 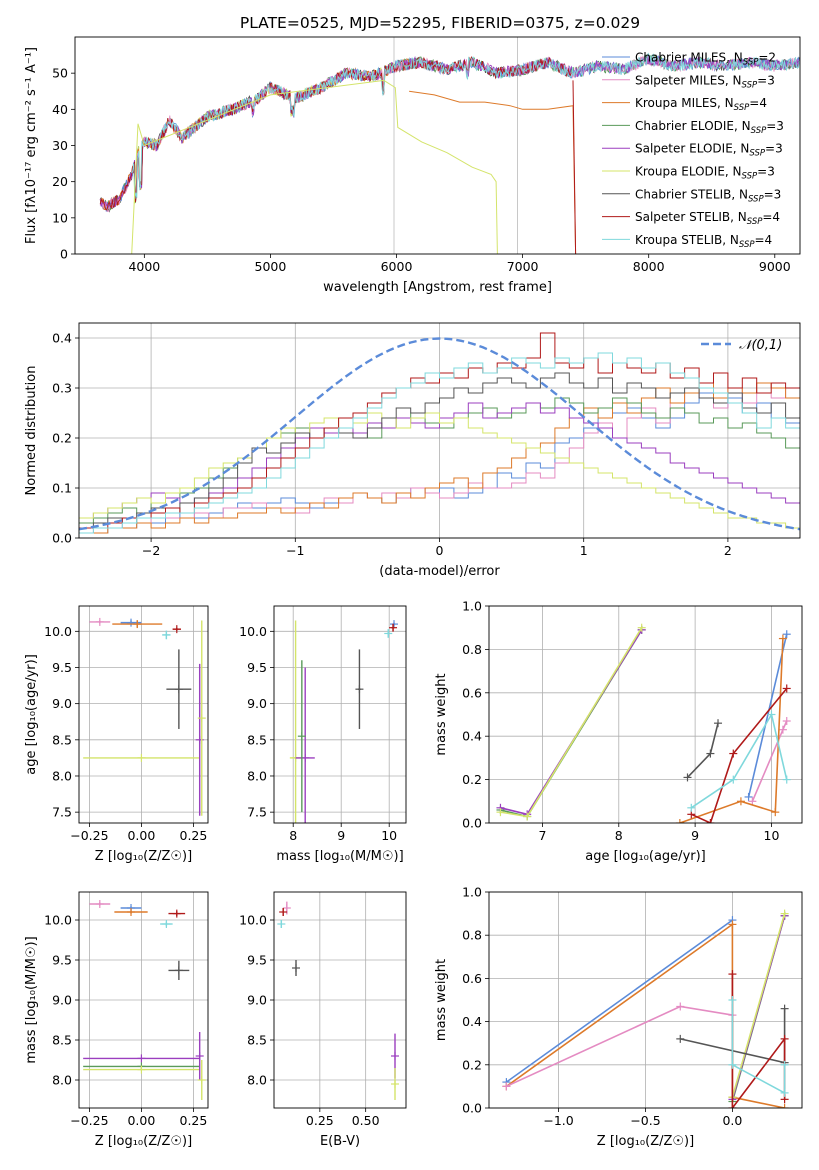 What do you see at coordinates (728, 550) in the screenshot?
I see `x-tick-label: 2` at bounding box center [728, 550].